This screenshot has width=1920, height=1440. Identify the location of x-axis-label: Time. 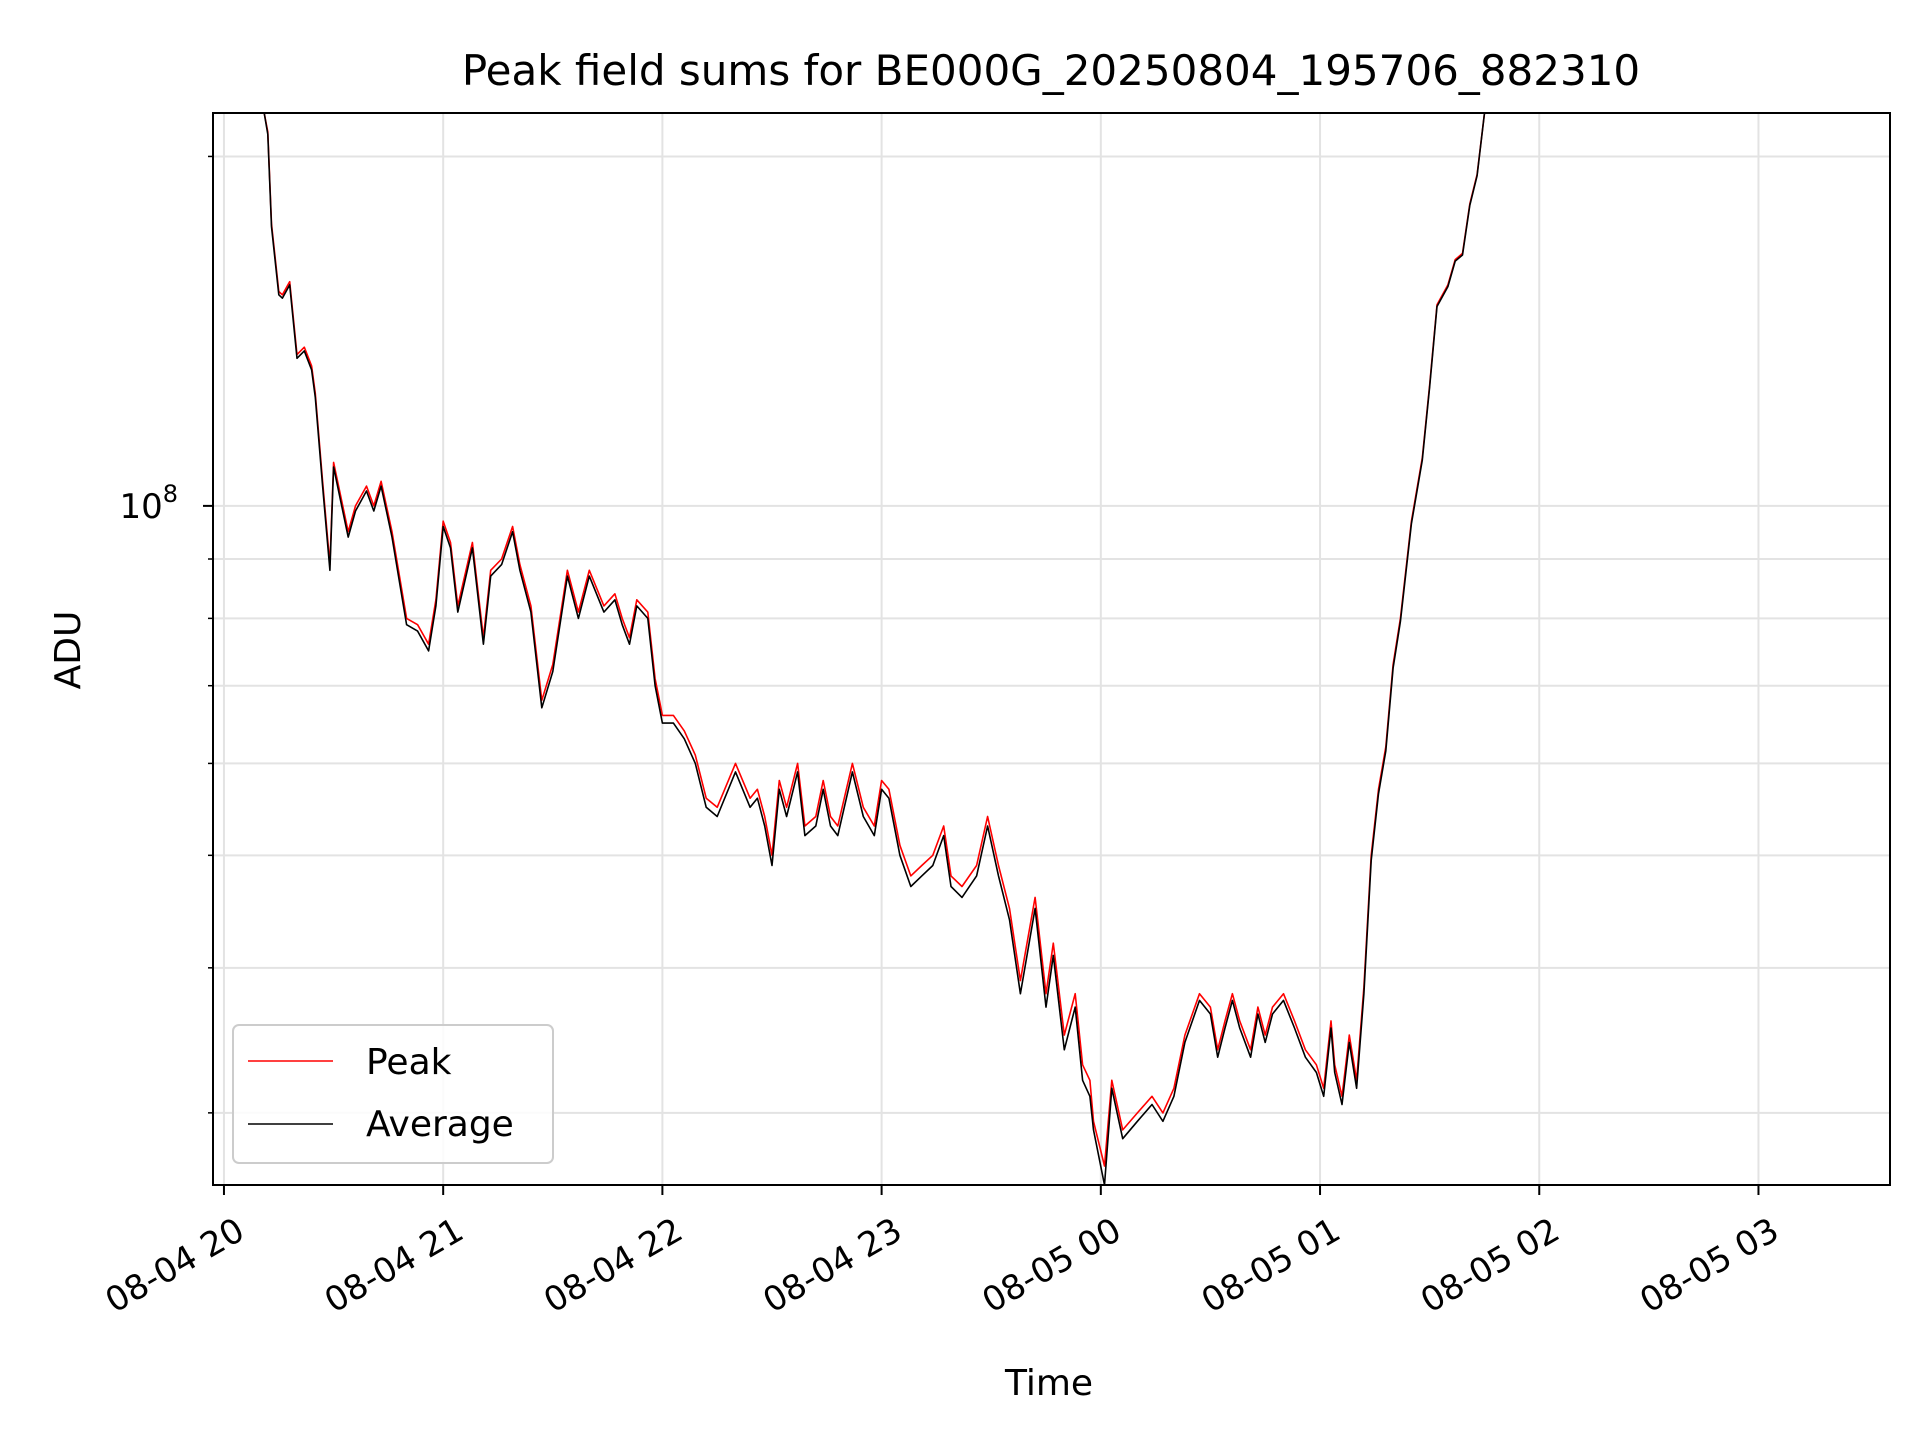
(1048, 1383).